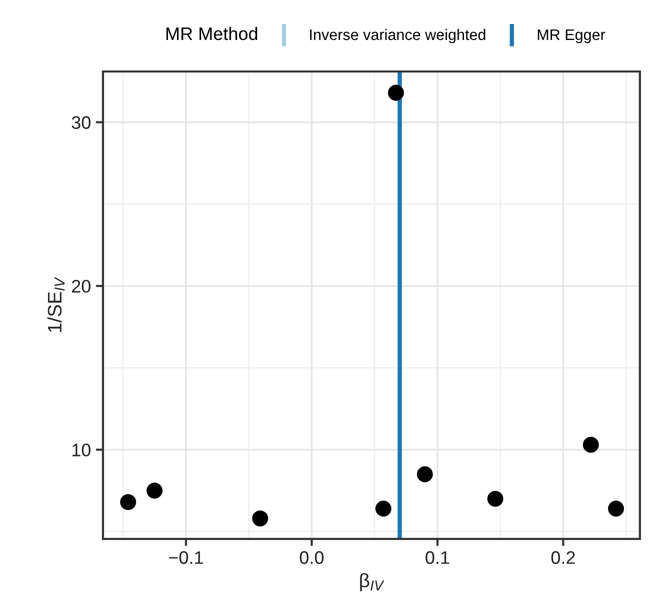  I want to click on x-axis-title: β$_{IV}$, so click(372, 582).